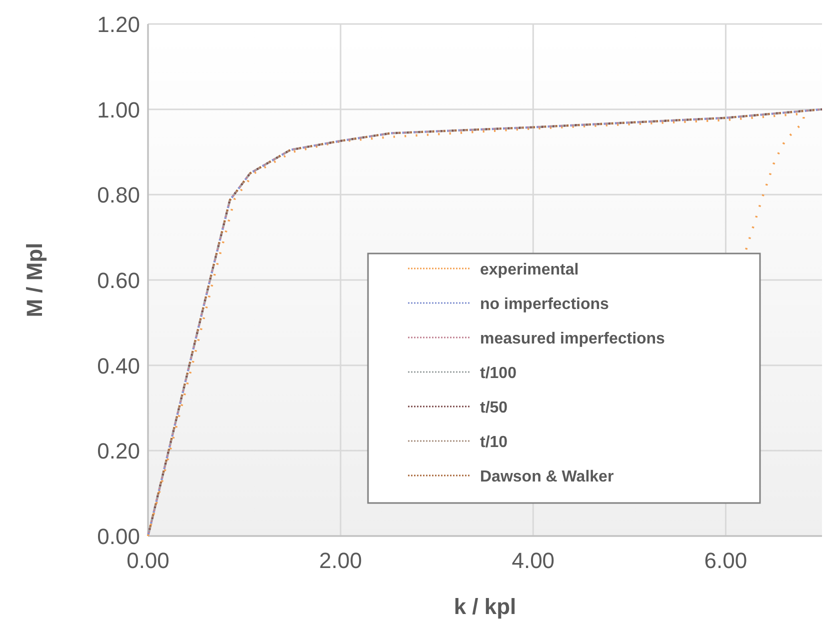 The image size is (828, 634). I want to click on y-tick-label: 0.60, so click(118, 280).